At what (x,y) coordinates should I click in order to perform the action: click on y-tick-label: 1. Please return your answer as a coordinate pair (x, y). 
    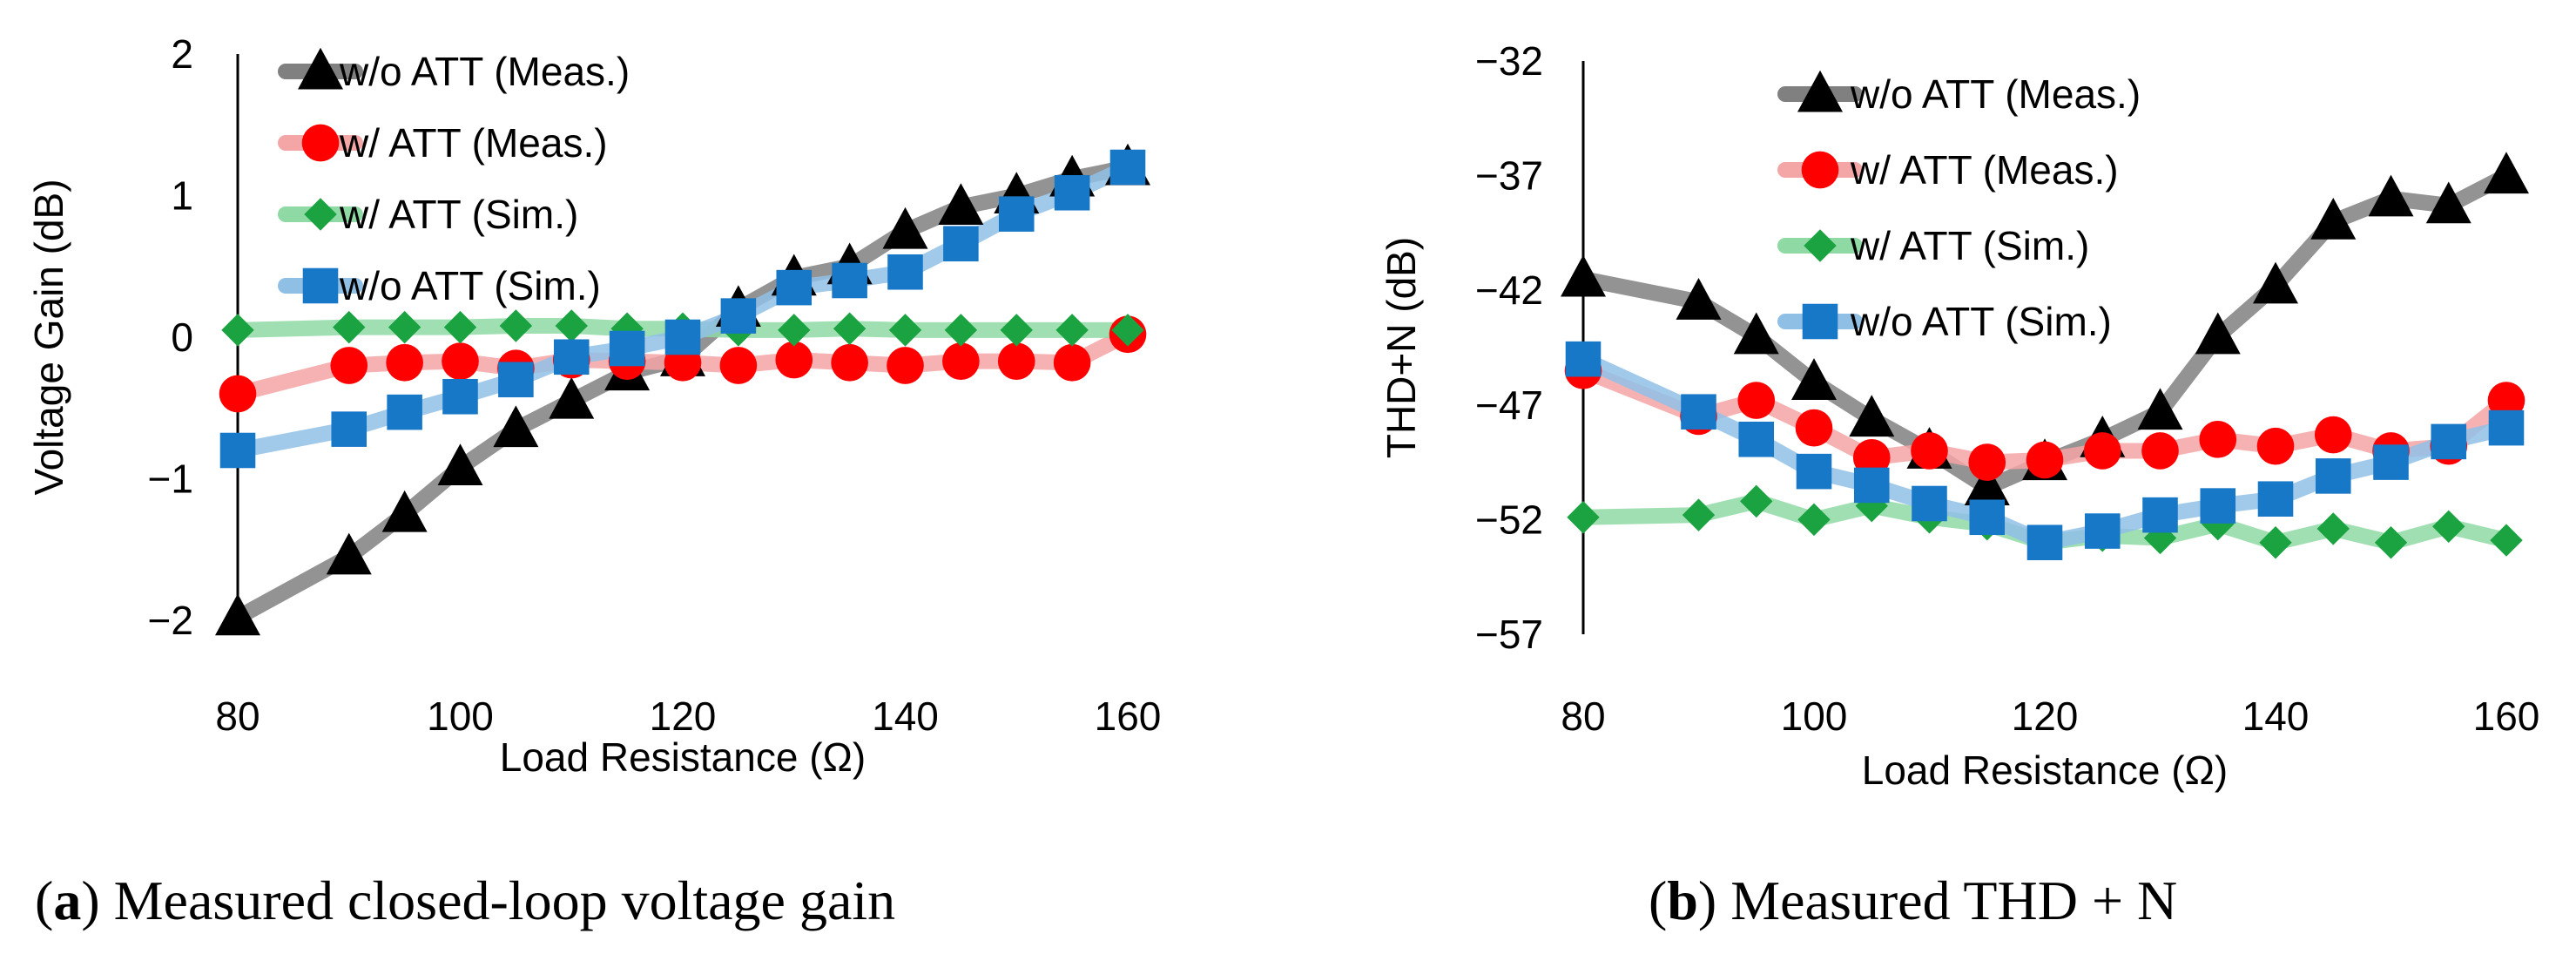
    Looking at the image, I should click on (182, 196).